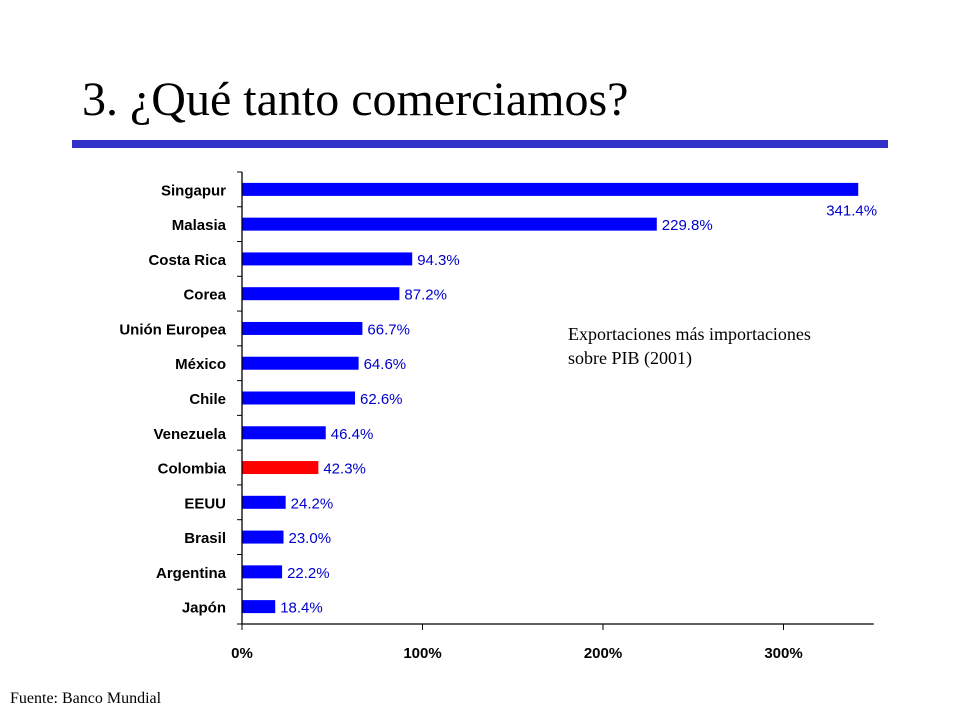 The image size is (960, 720). Describe the element at coordinates (199, 225) in the screenshot. I see `category-label-1: Malasia` at that location.